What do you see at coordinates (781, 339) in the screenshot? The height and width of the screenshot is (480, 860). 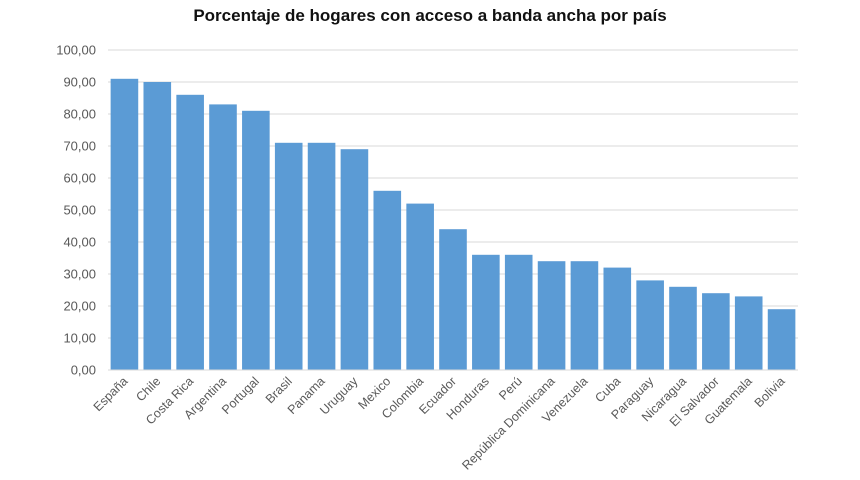 I see `bar-bolivia` at bounding box center [781, 339].